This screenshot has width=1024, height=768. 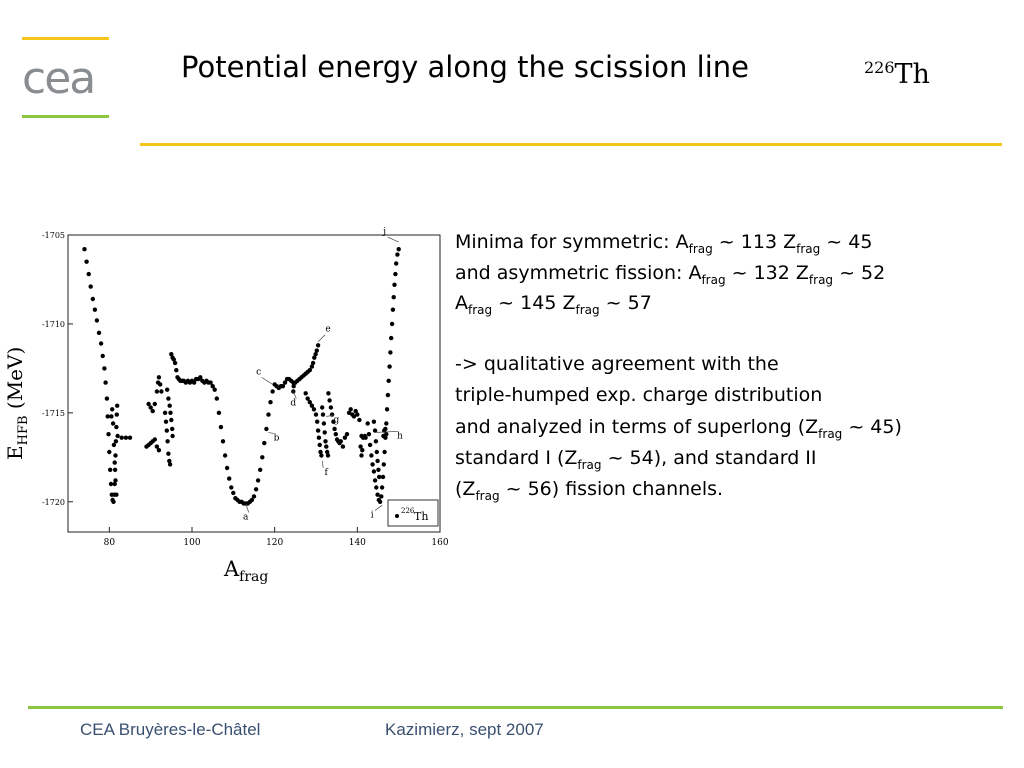 I want to click on l7-a: standard I (Z, so click(x=516, y=458).